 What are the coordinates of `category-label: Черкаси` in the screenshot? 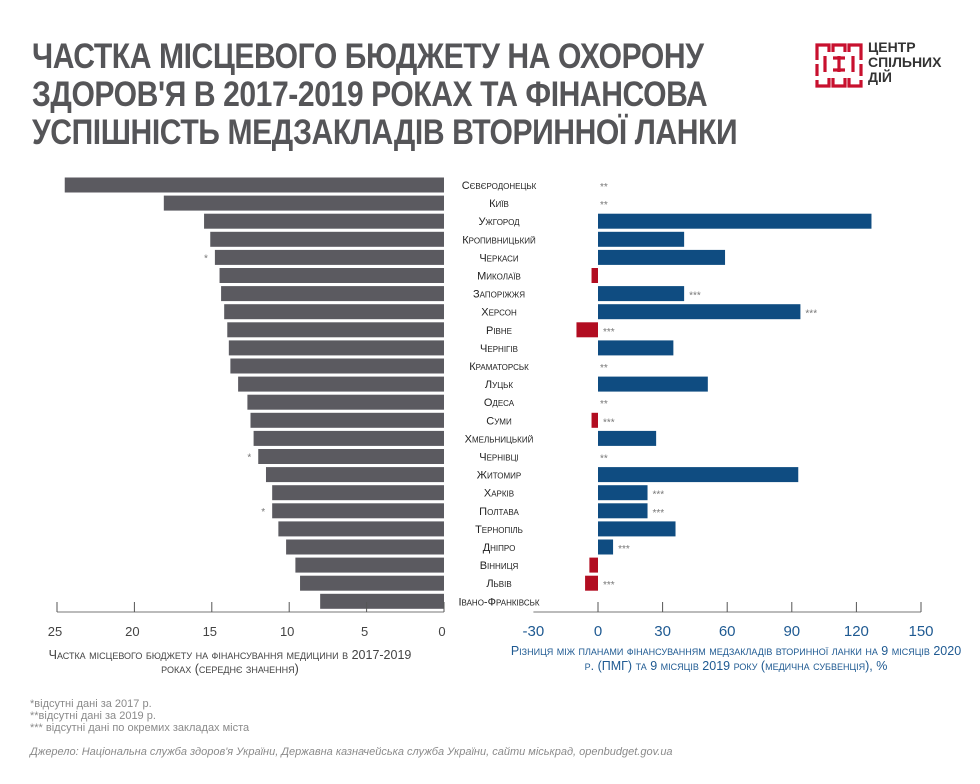 It's located at (499, 258).